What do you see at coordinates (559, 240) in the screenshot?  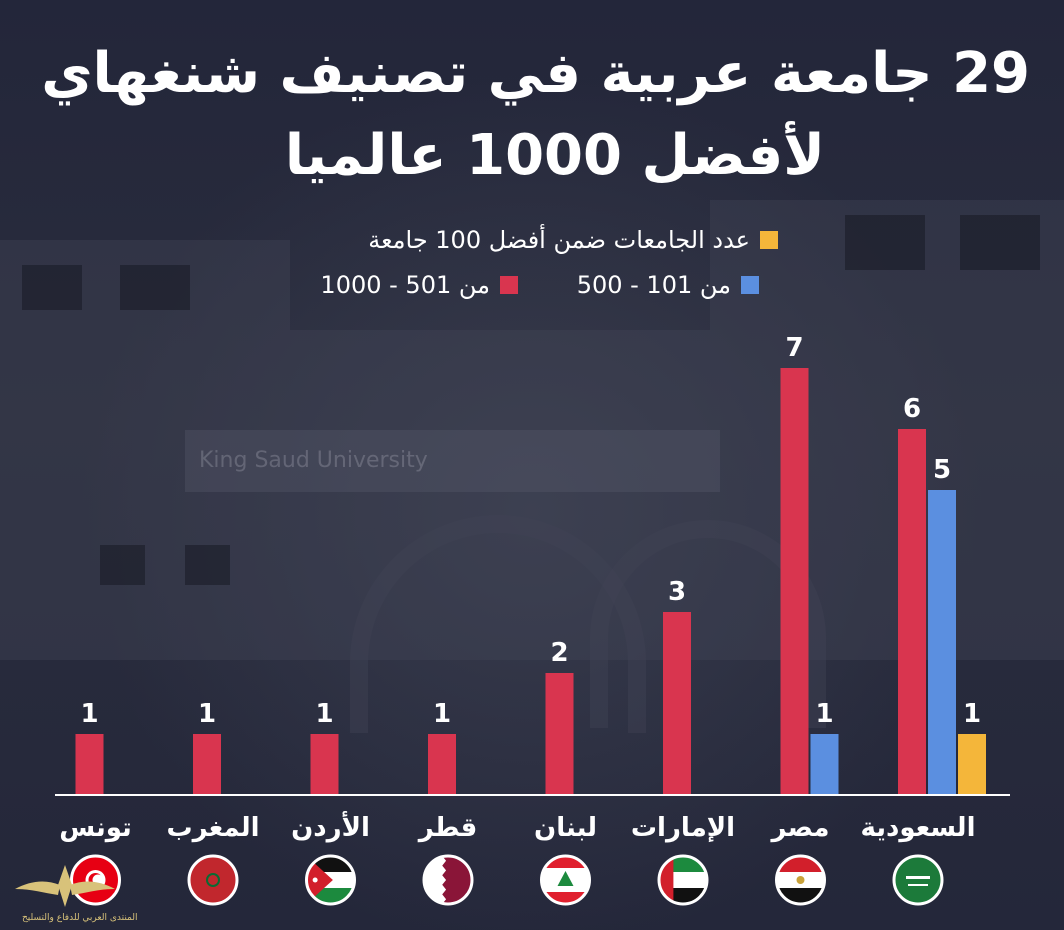 I see `legend-label: عدد الجامعات ضمن أفضل 100 جامعة` at bounding box center [559, 240].